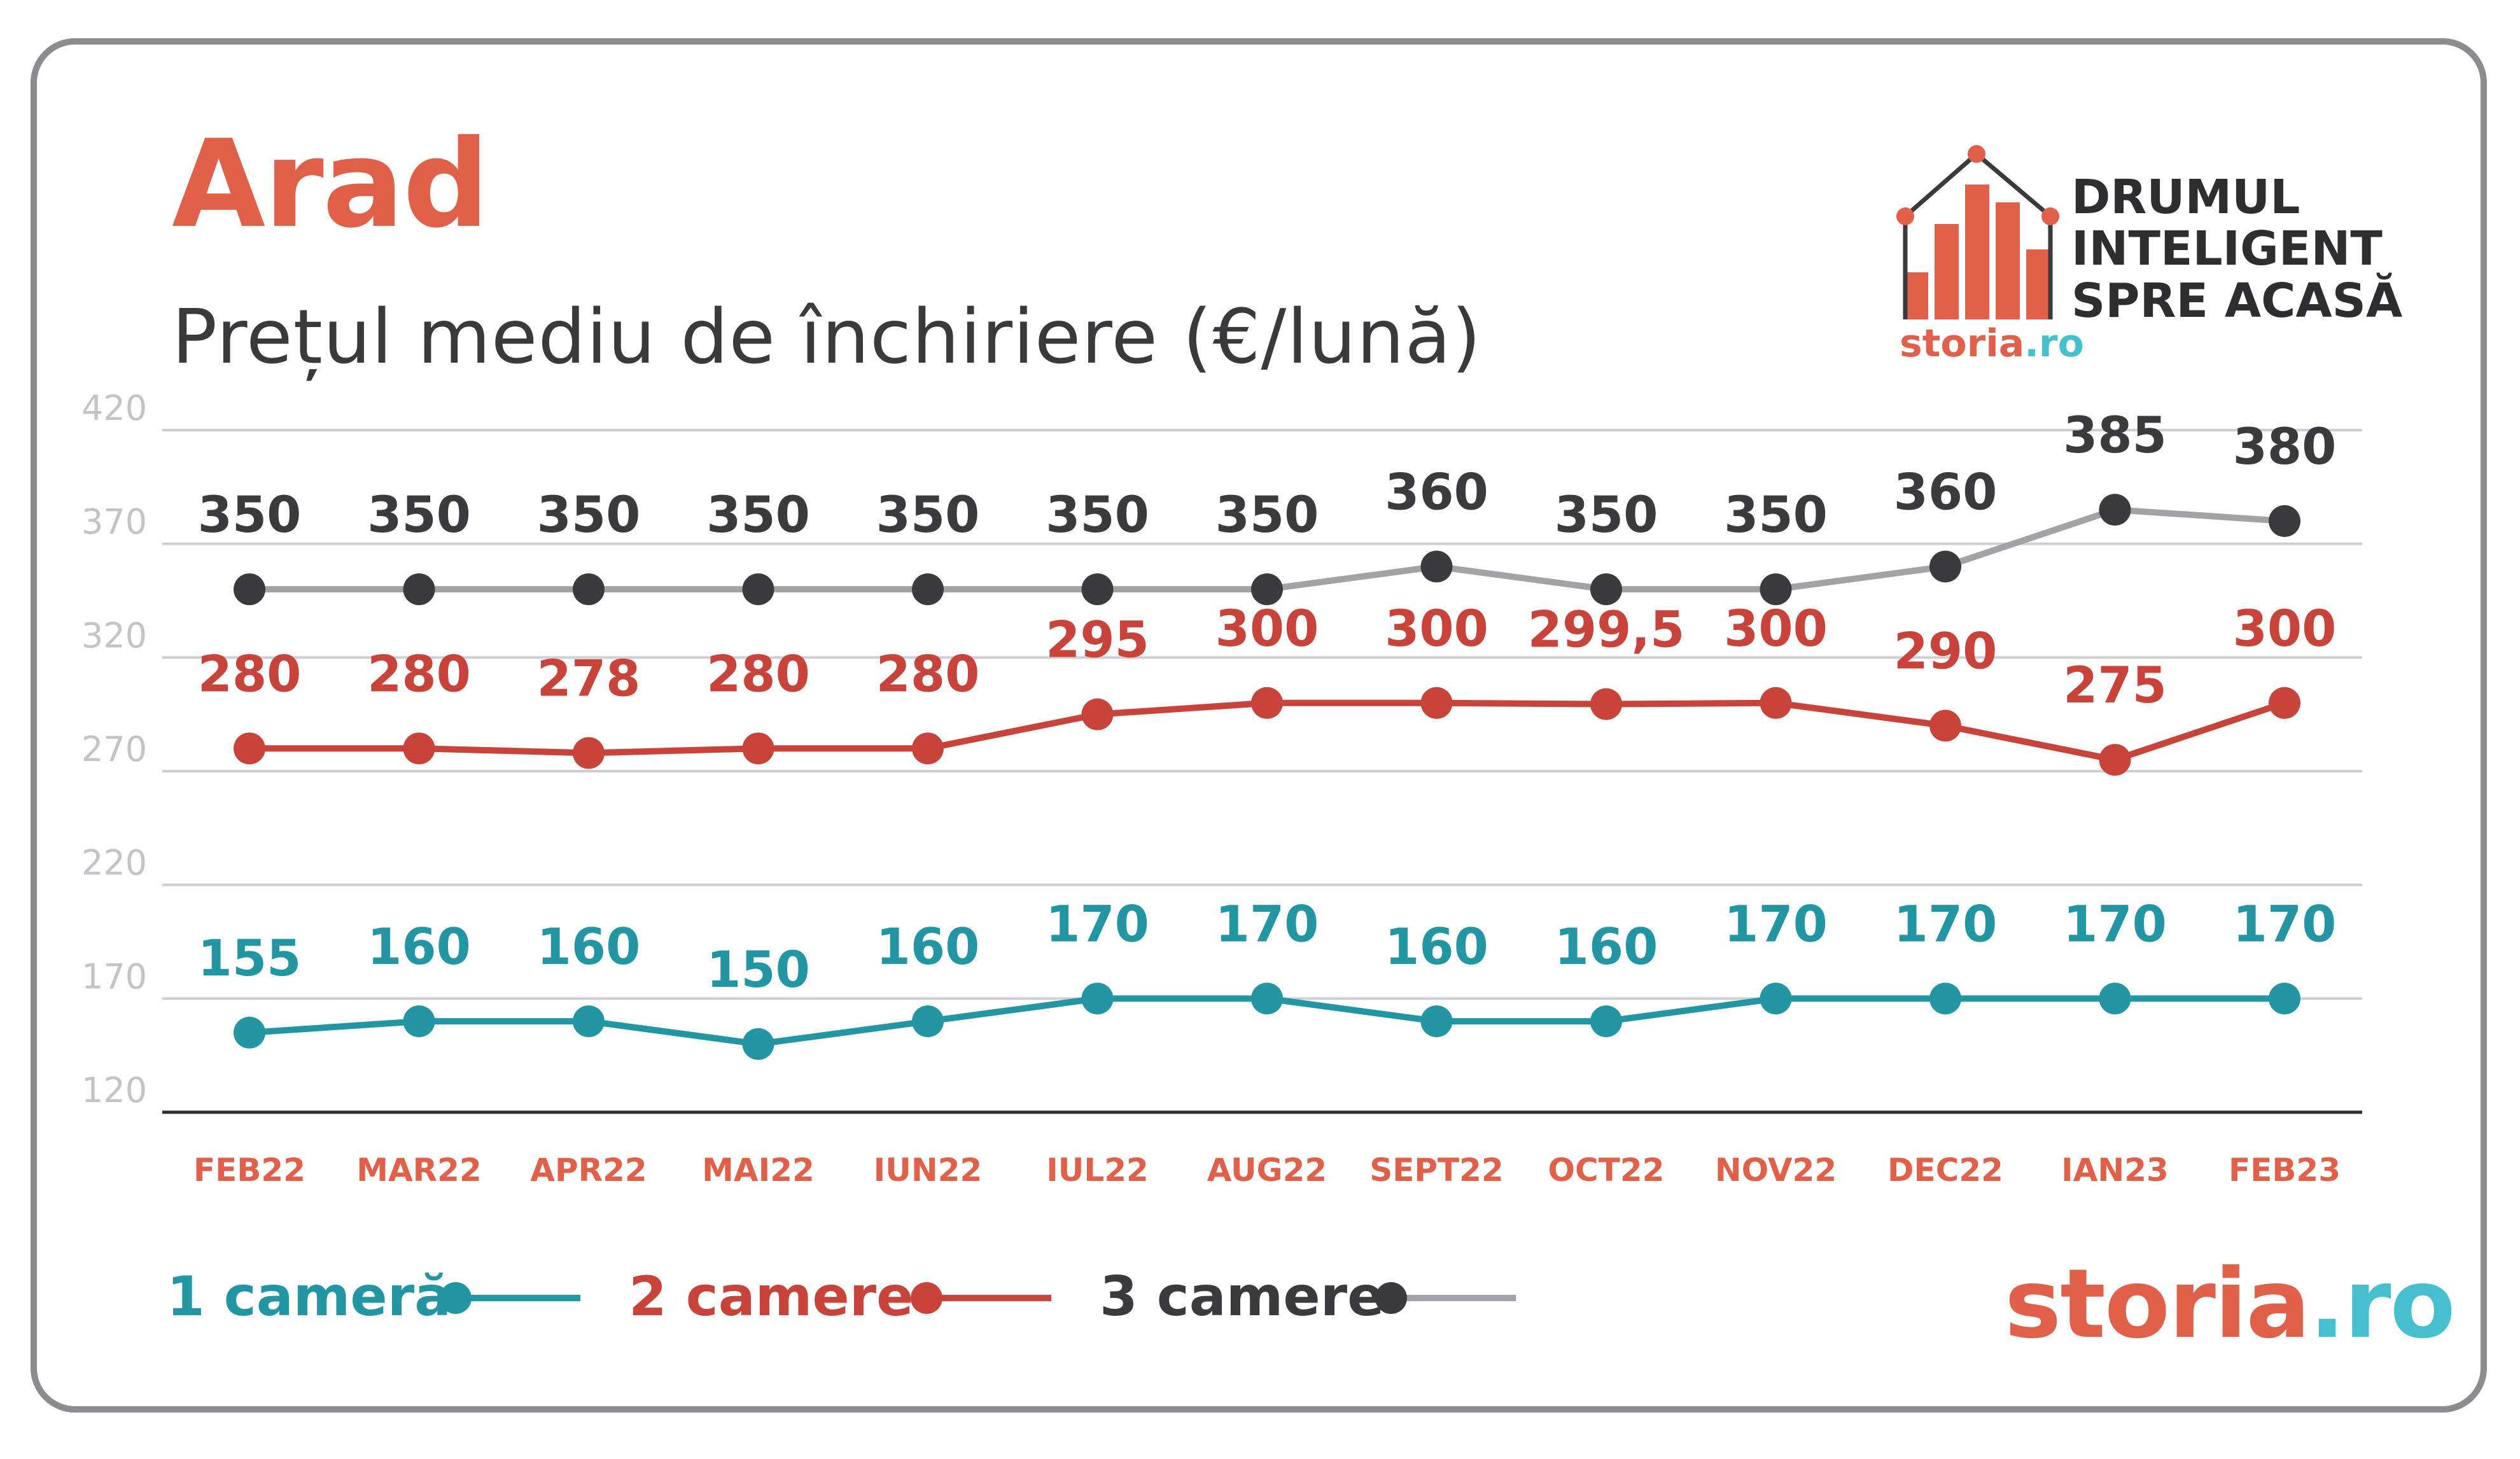 Image resolution: width=2520 pixels, height=1459 pixels. Describe the element at coordinates (1267, 978) in the screenshot. I see `series-1: 155 160 160 150 160 170 170 160 160 170 170 170 170` at that location.